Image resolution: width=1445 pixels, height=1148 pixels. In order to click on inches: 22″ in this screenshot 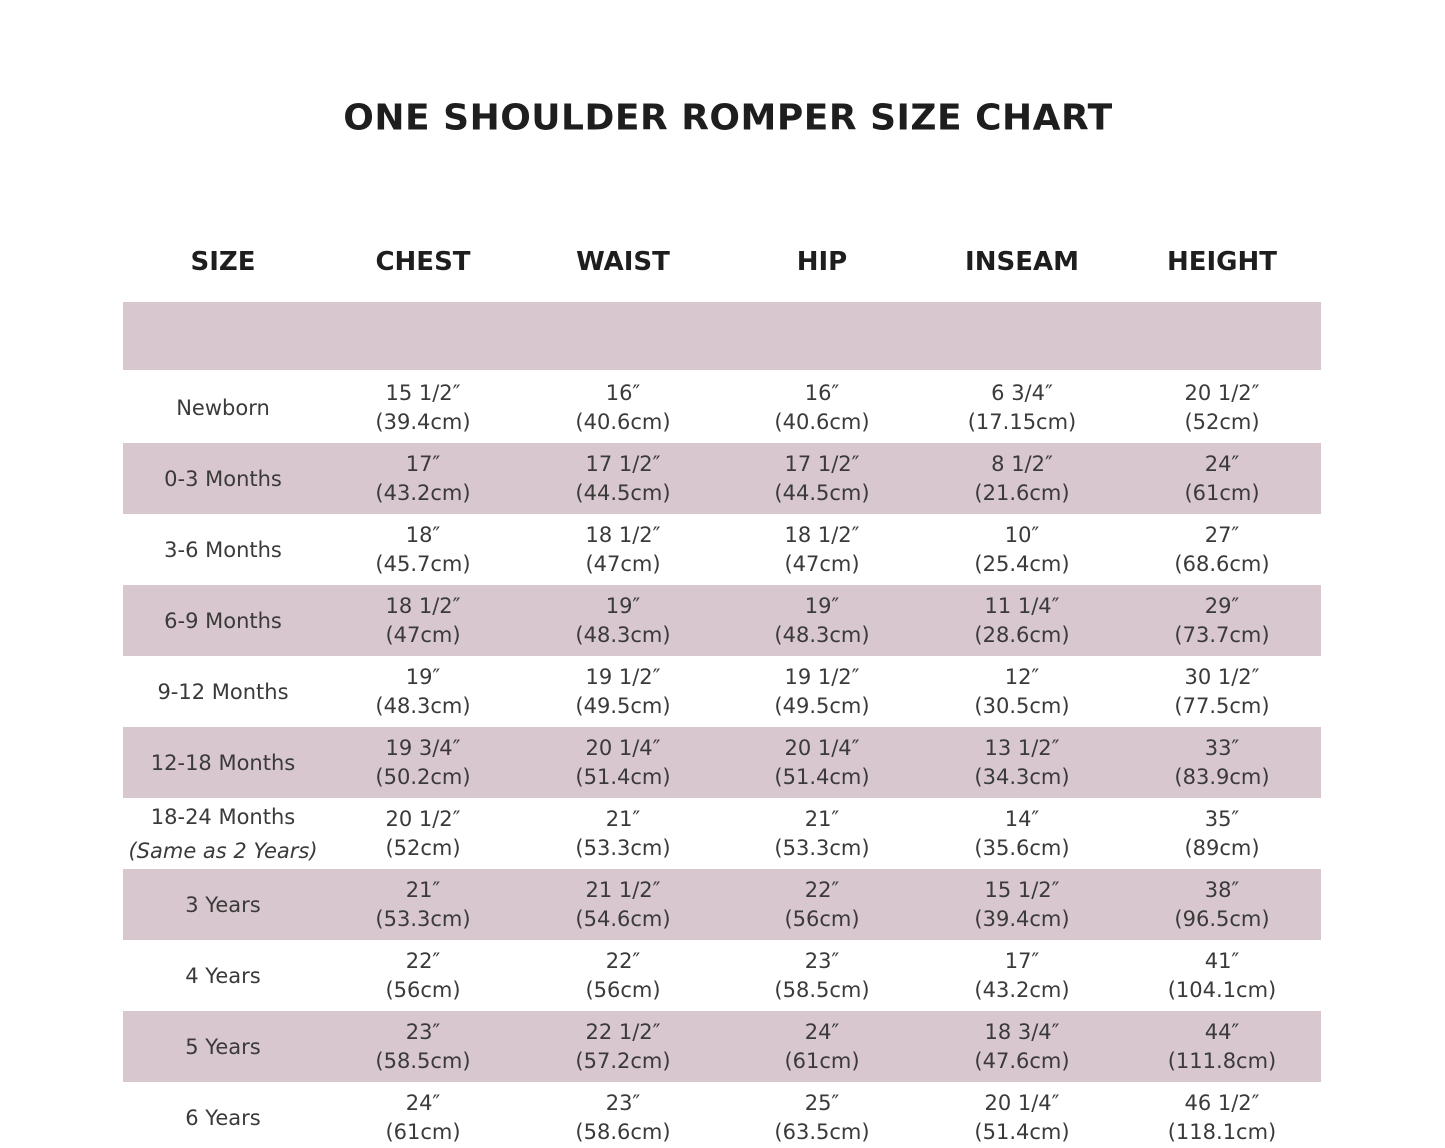, I will do `click(623, 960)`.